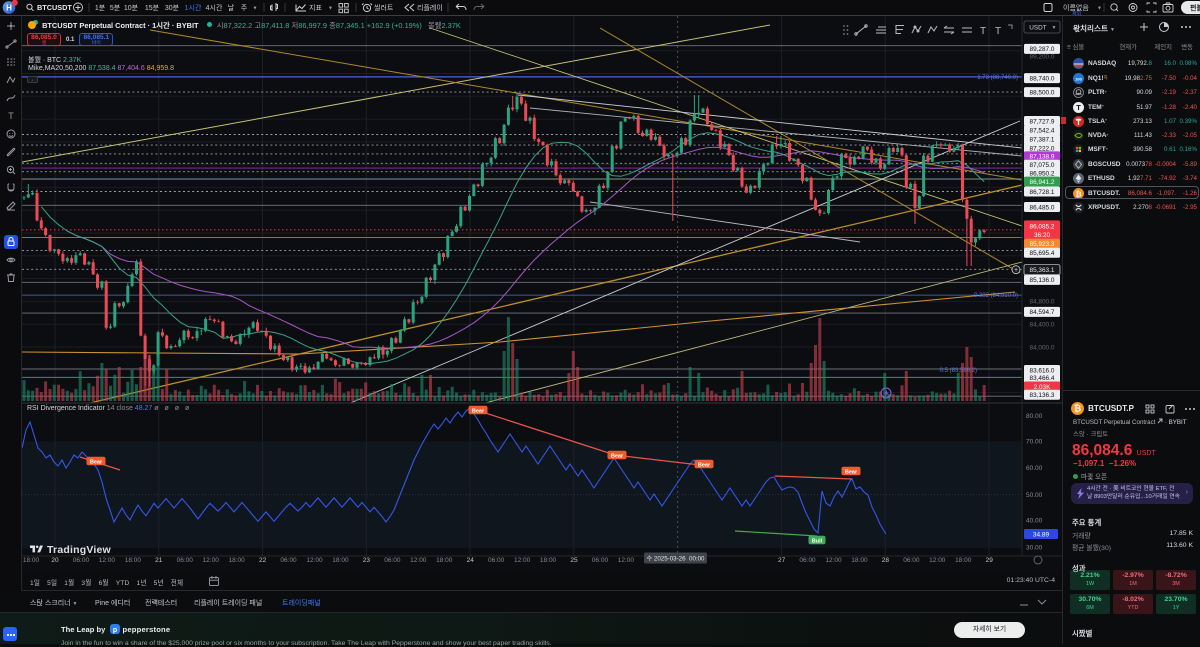 The height and width of the screenshot is (647, 1200). Describe the element at coordinates (676, 559) in the screenshot. I see `svg-text: 수 2025-03-26 00:00` at that location.